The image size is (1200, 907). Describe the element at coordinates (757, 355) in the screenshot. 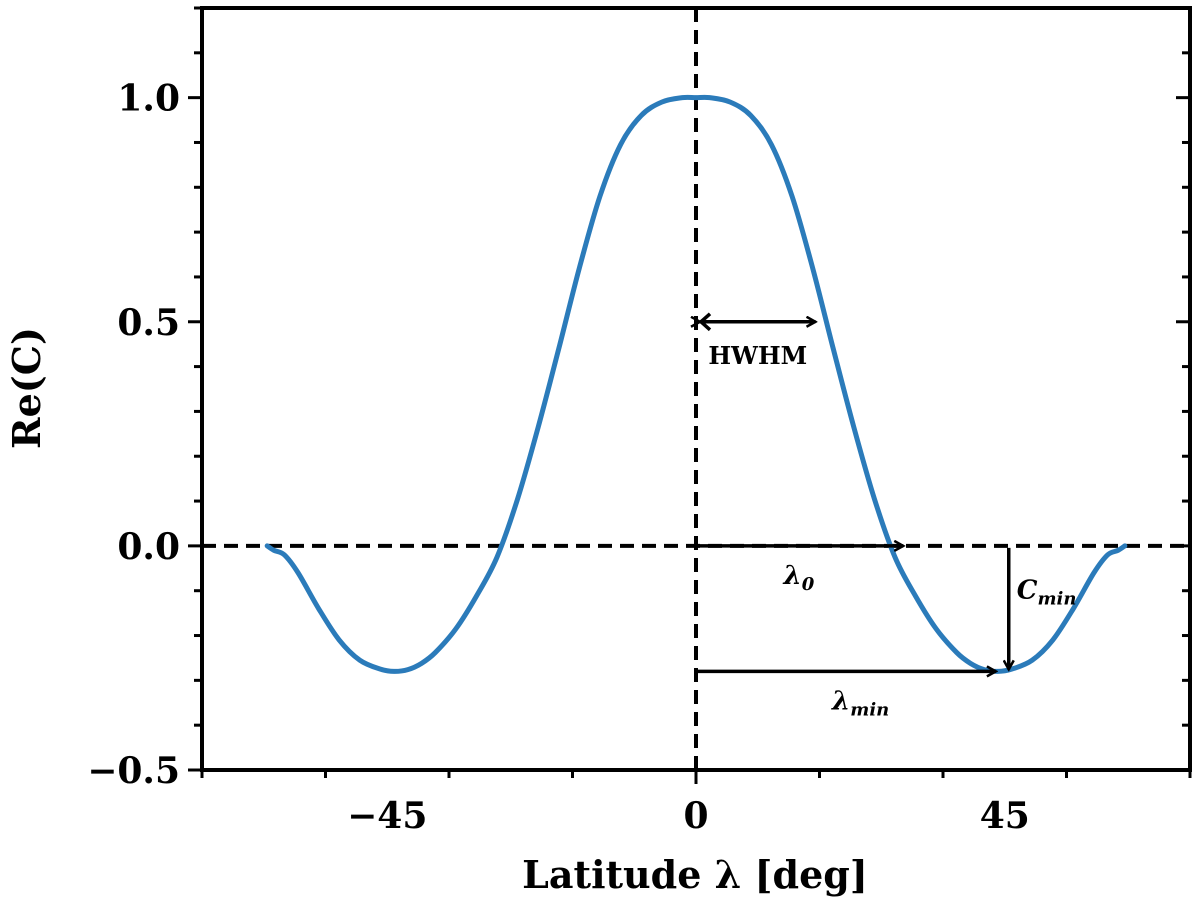

I see `hwhm-label: HWHM` at that location.